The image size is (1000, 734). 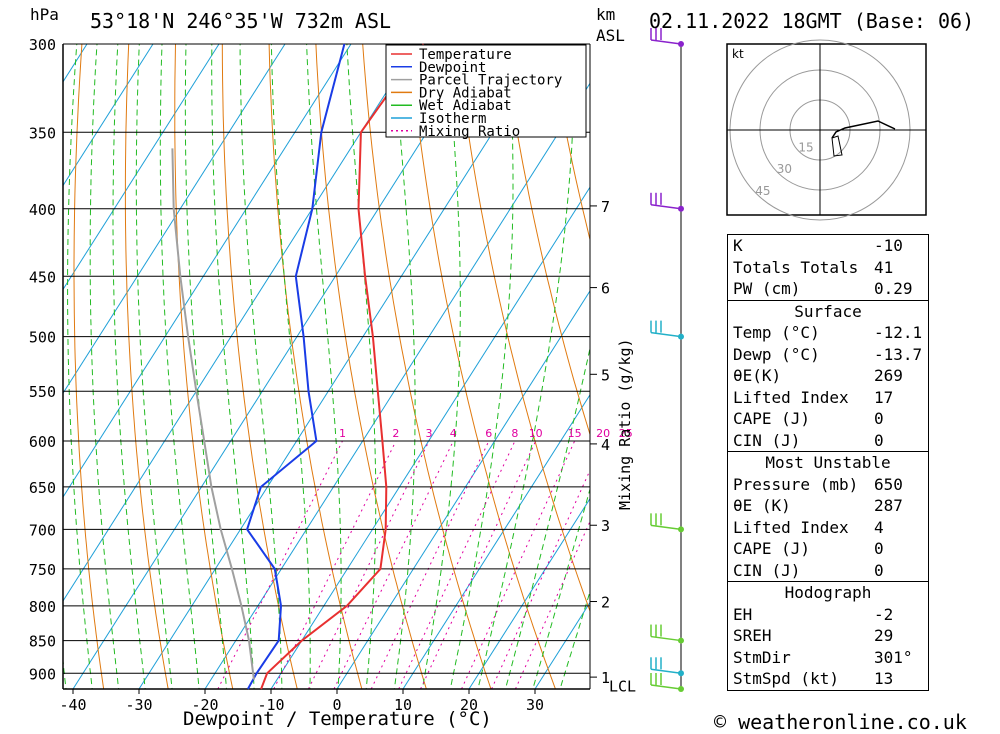 What do you see at coordinates (605, 207) in the screenshot?
I see `height-tick-label: 7` at bounding box center [605, 207].